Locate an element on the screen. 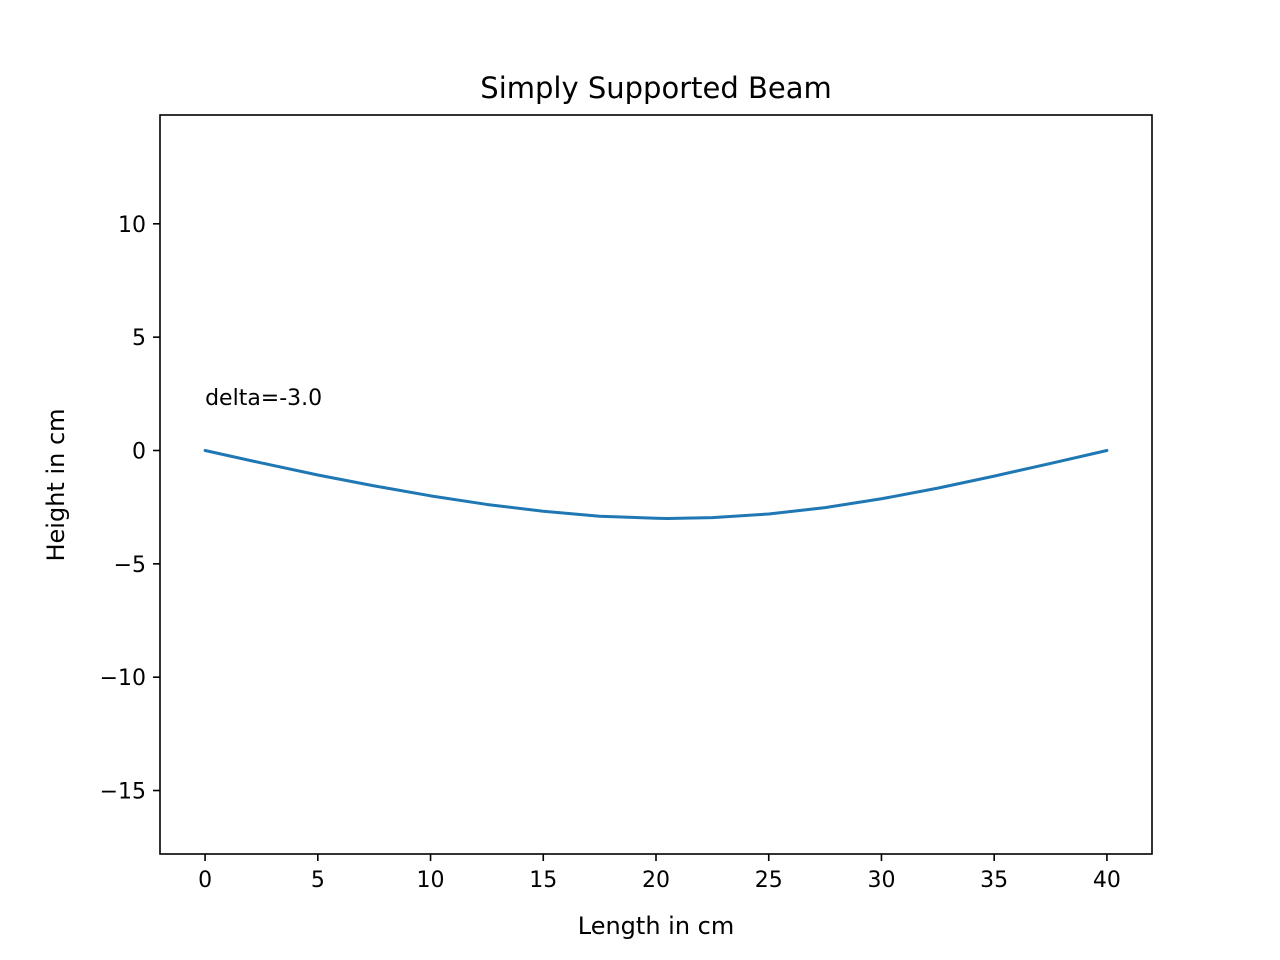 The height and width of the screenshot is (960, 1280). chart-title: Simply Supported Beam is located at coordinates (655, 88).